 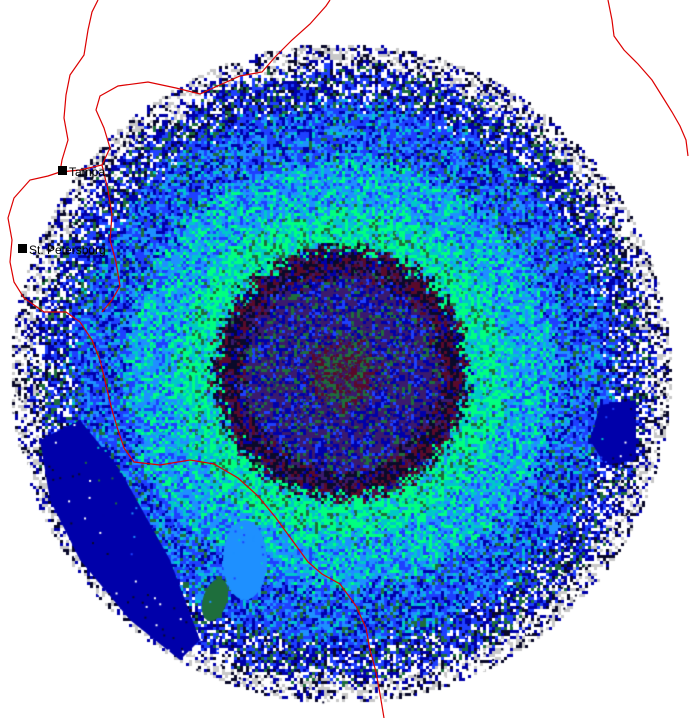 I want to click on city-label-tampa: Tampa, so click(x=87, y=172).